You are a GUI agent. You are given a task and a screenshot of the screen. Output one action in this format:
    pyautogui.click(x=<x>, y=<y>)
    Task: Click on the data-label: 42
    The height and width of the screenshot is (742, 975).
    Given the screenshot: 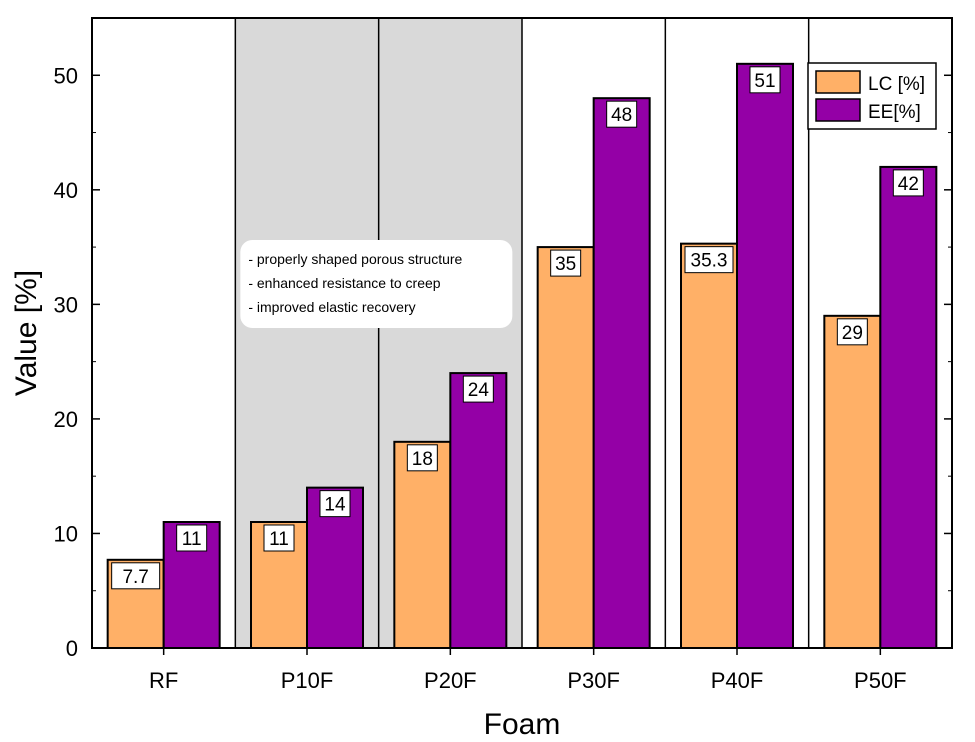 What is the action you would take?
    pyautogui.click(x=908, y=184)
    